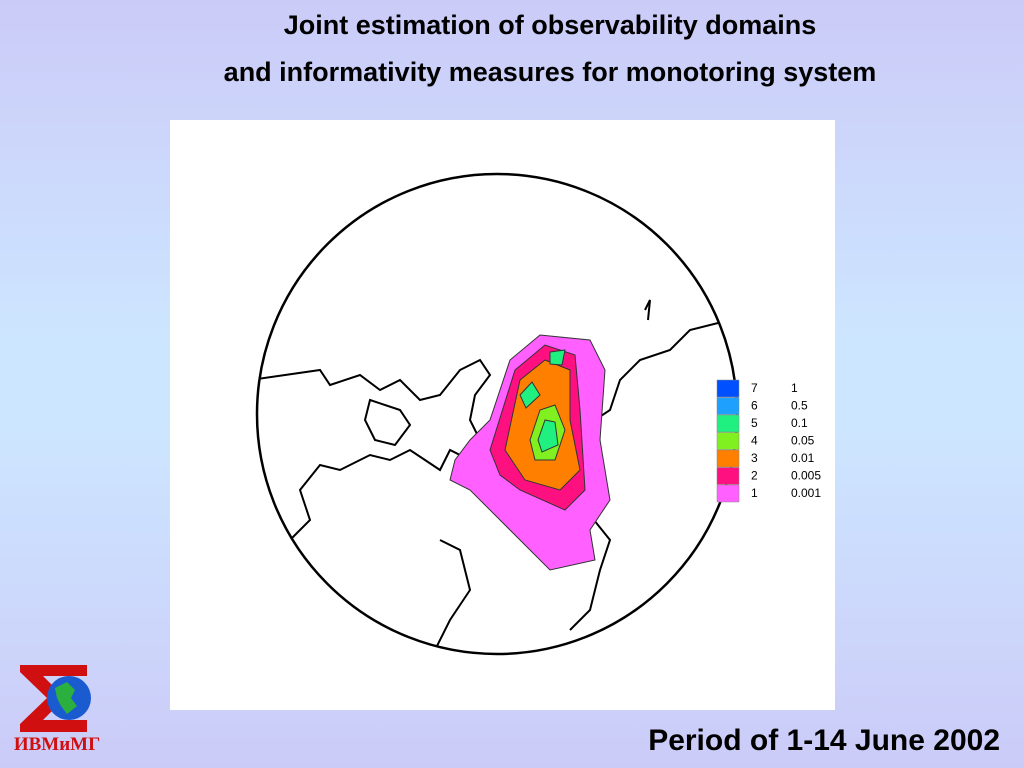 The width and height of the screenshot is (1024, 768). What do you see at coordinates (754, 441) in the screenshot?
I see `legend-level: 4` at bounding box center [754, 441].